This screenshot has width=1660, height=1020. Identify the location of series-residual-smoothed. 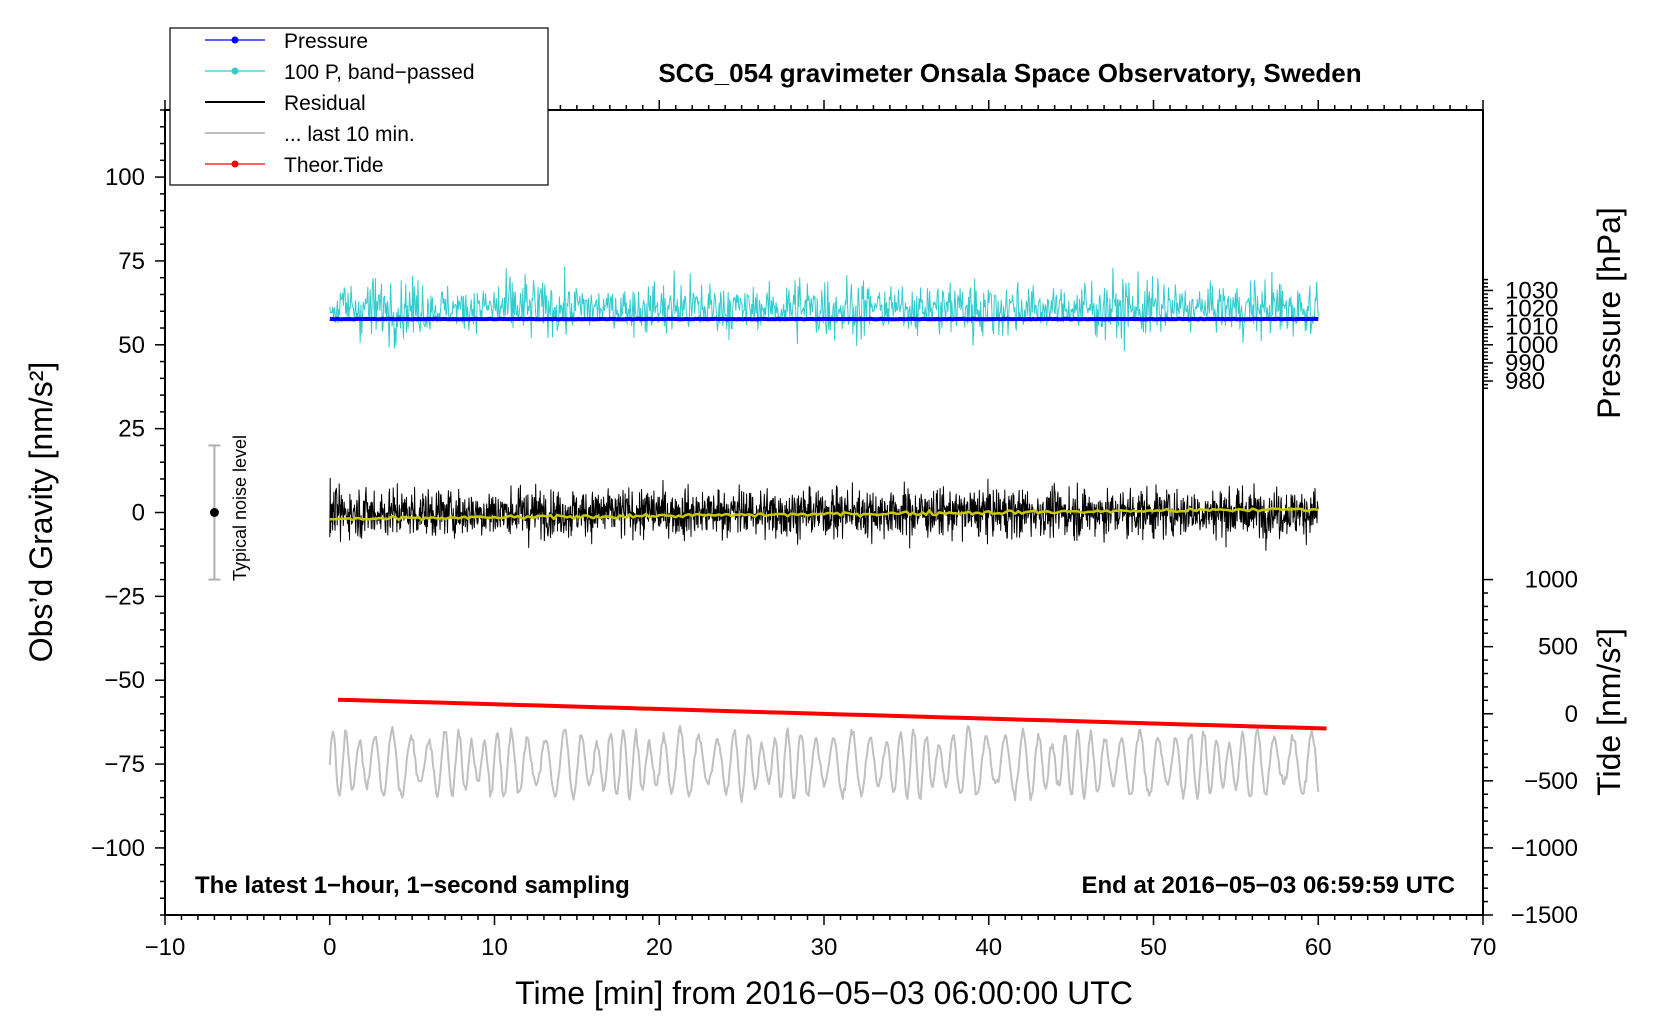
(824, 514).